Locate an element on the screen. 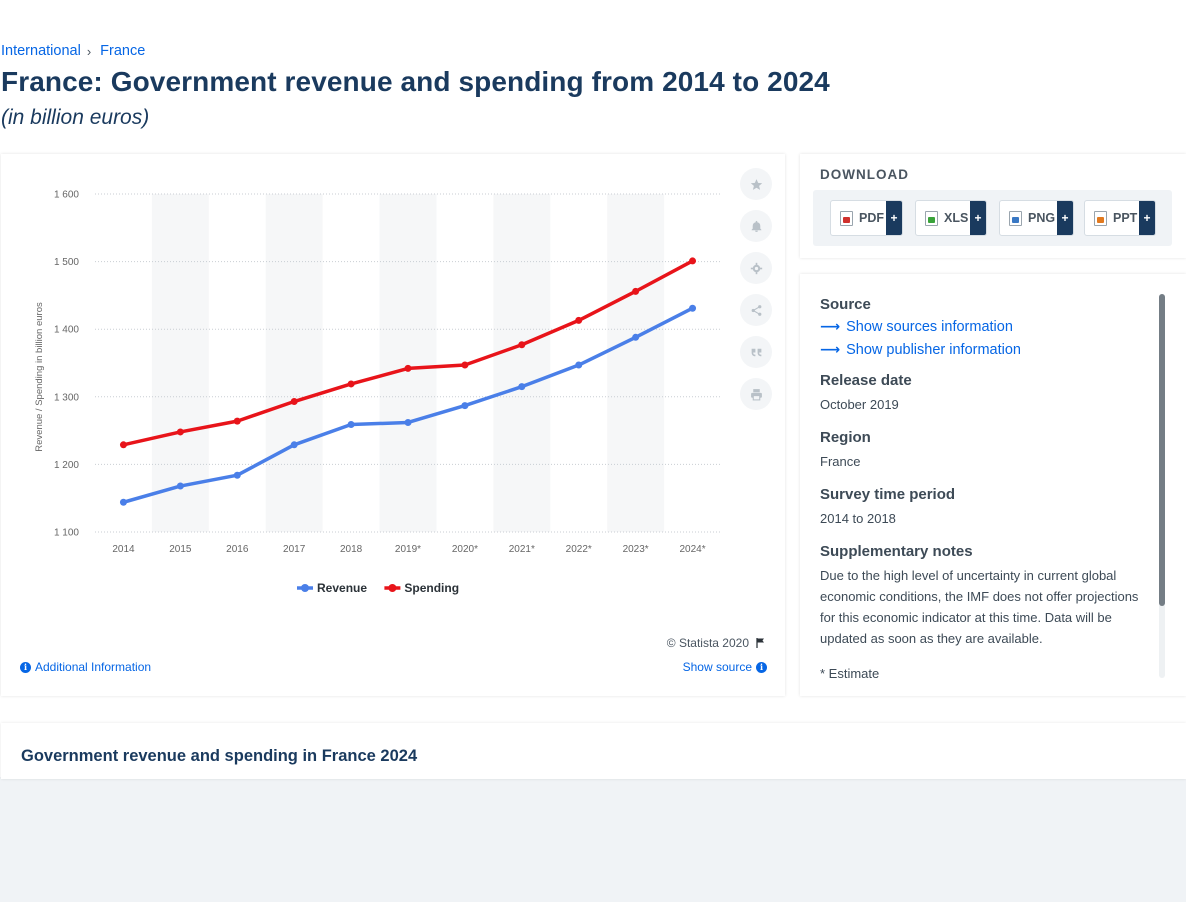 The height and width of the screenshot is (902, 1186). source-heading: Source is located at coordinates (845, 304).